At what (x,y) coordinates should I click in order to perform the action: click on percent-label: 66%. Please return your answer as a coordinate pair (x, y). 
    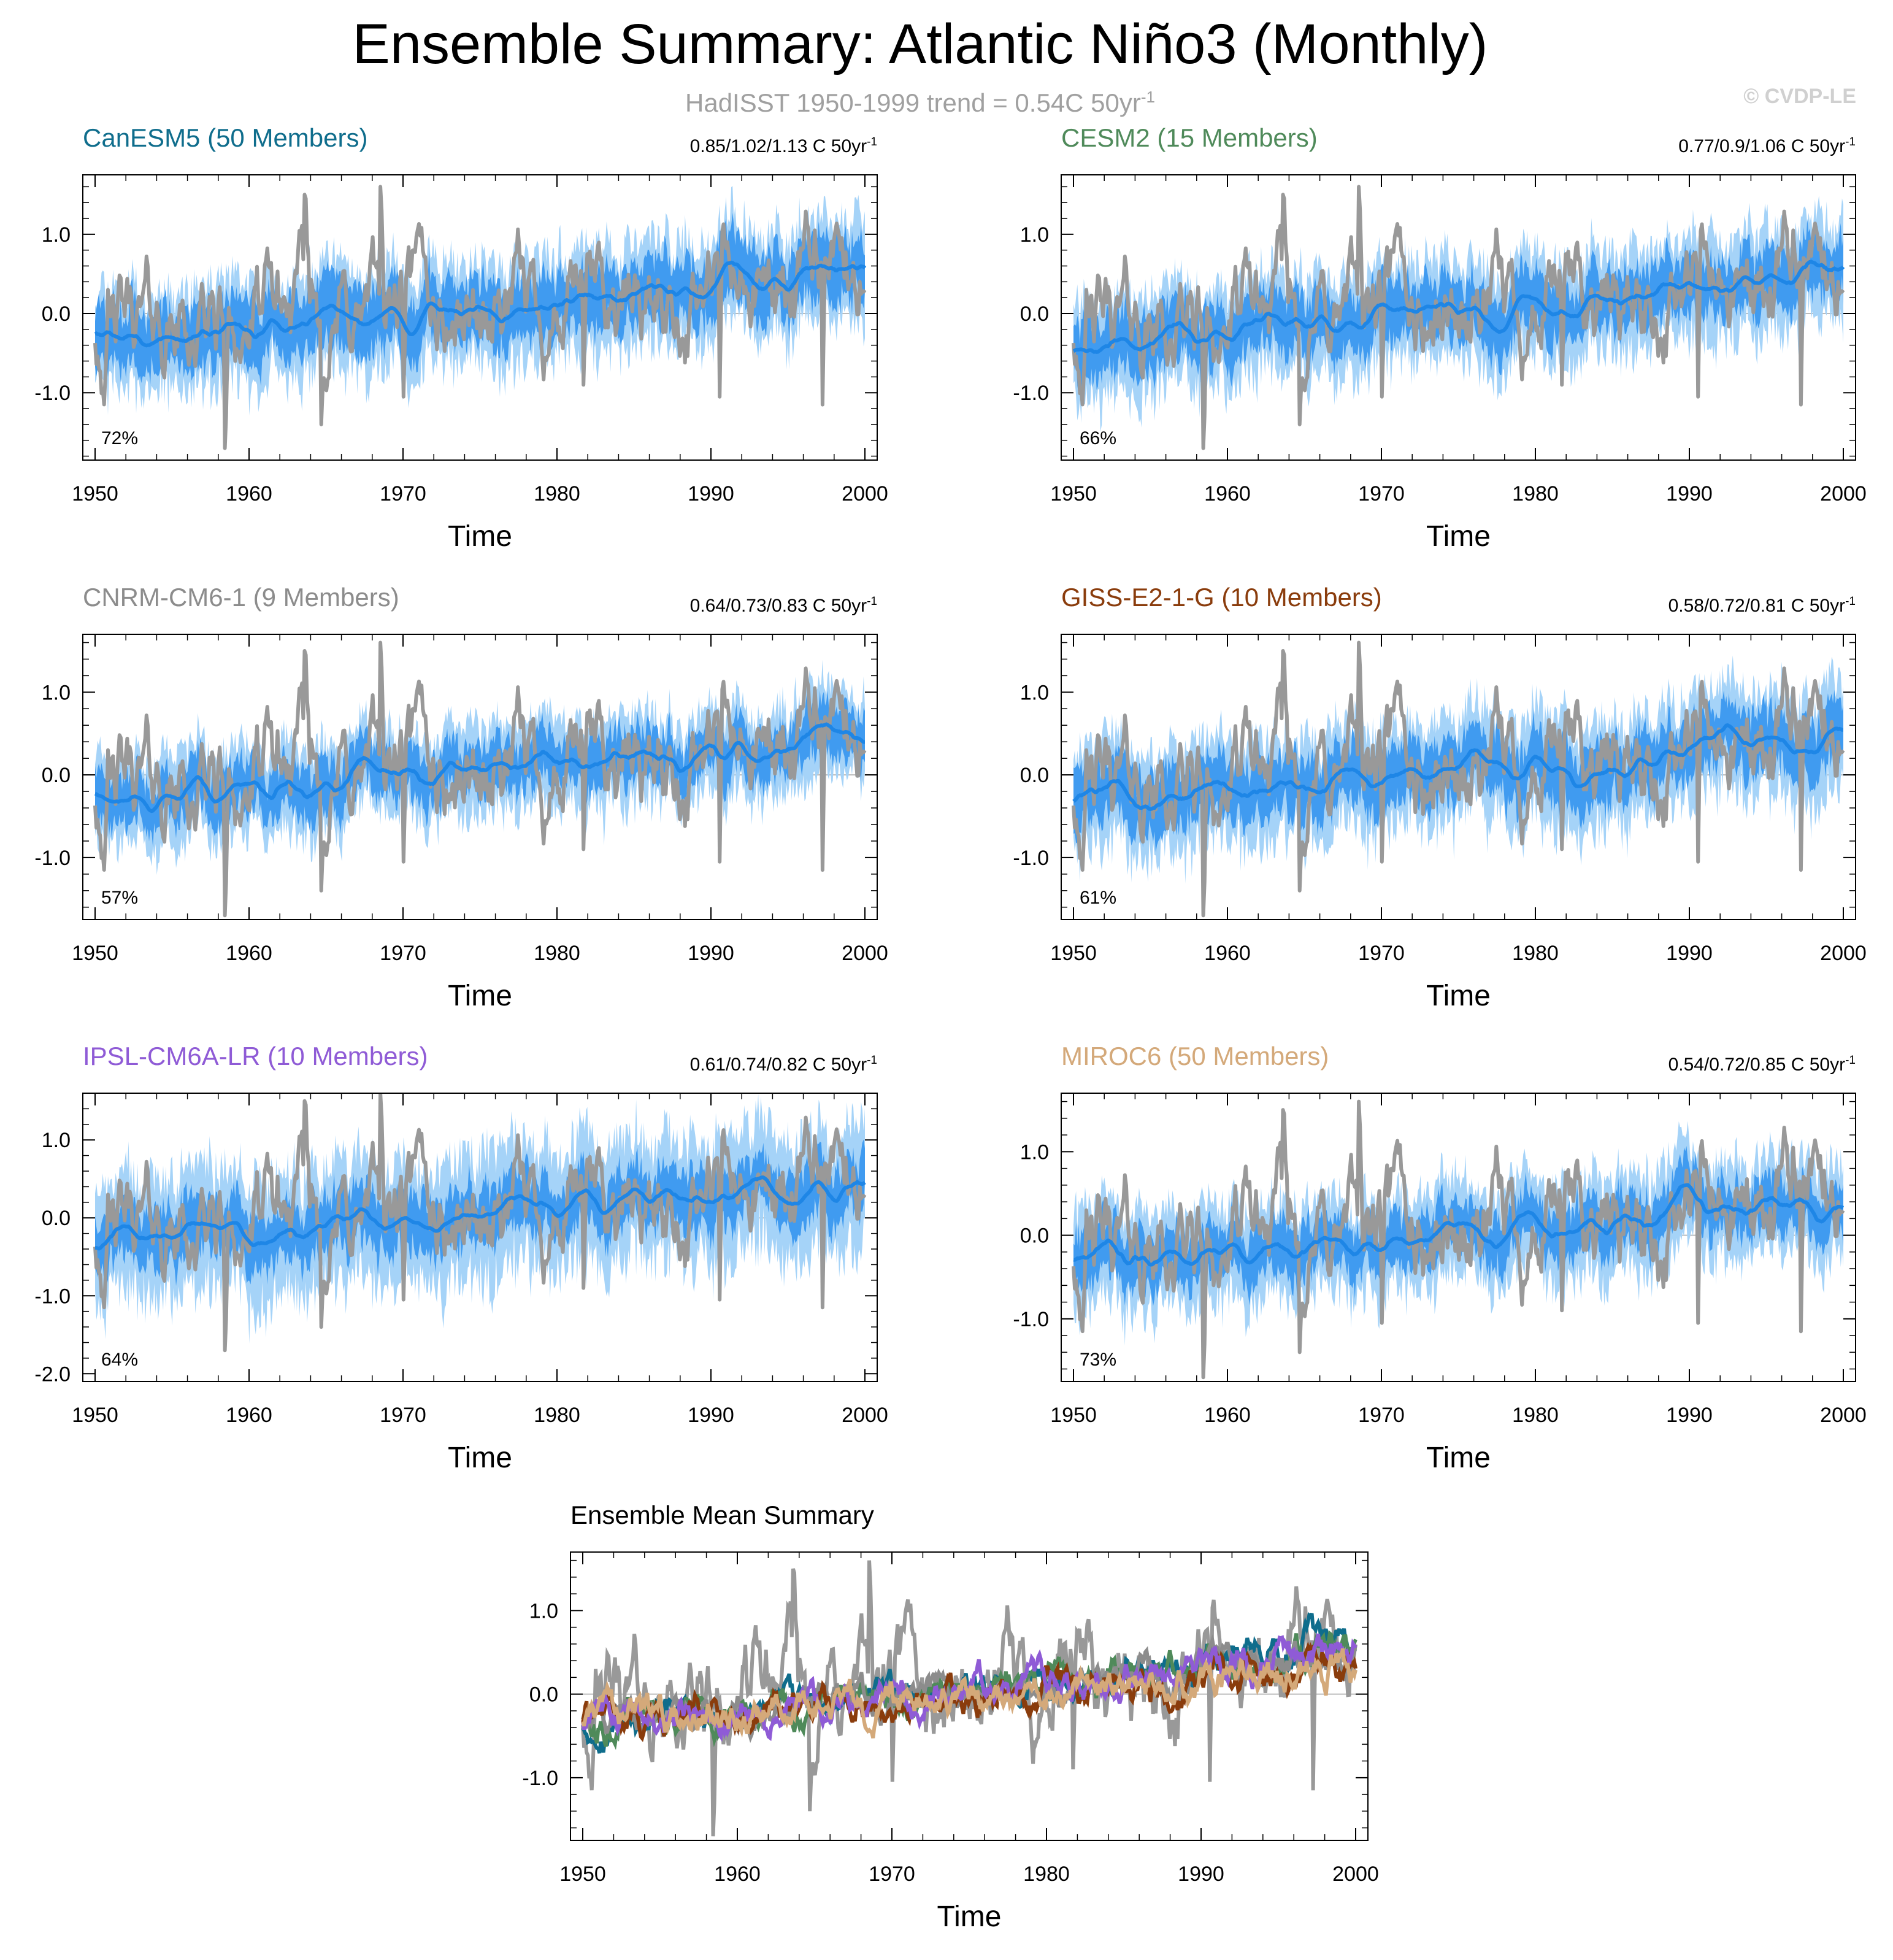
    Looking at the image, I should click on (1098, 438).